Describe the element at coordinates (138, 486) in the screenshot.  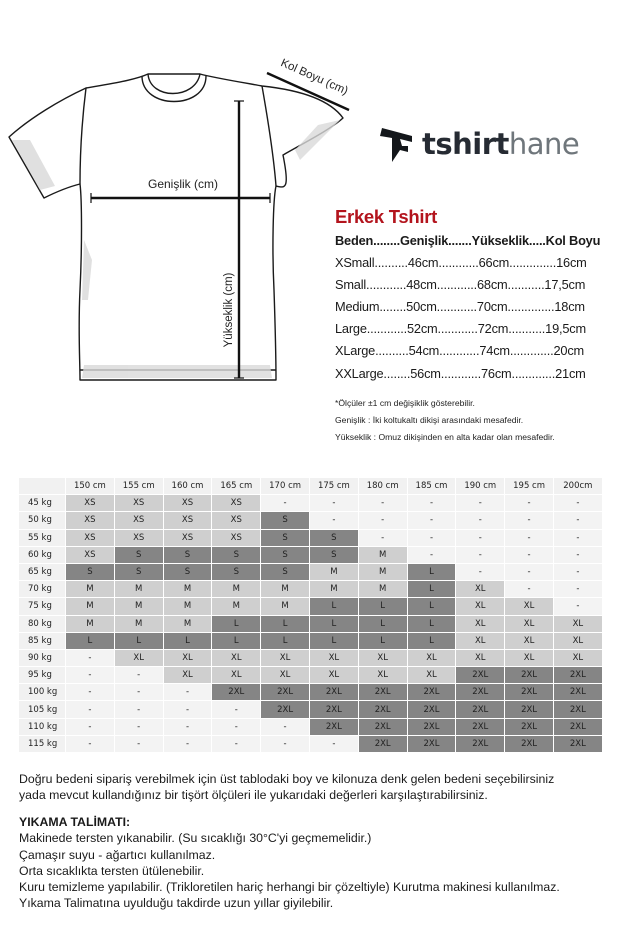
I see `height-column-header: 155 cm` at that location.